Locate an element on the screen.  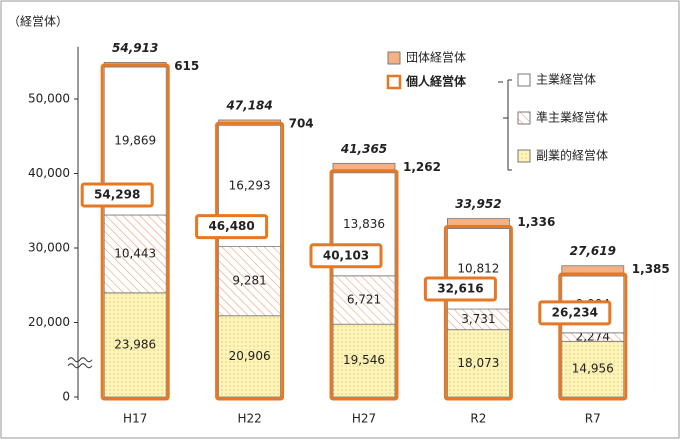
y-axis-label: （経営体） is located at coordinates (38, 22).